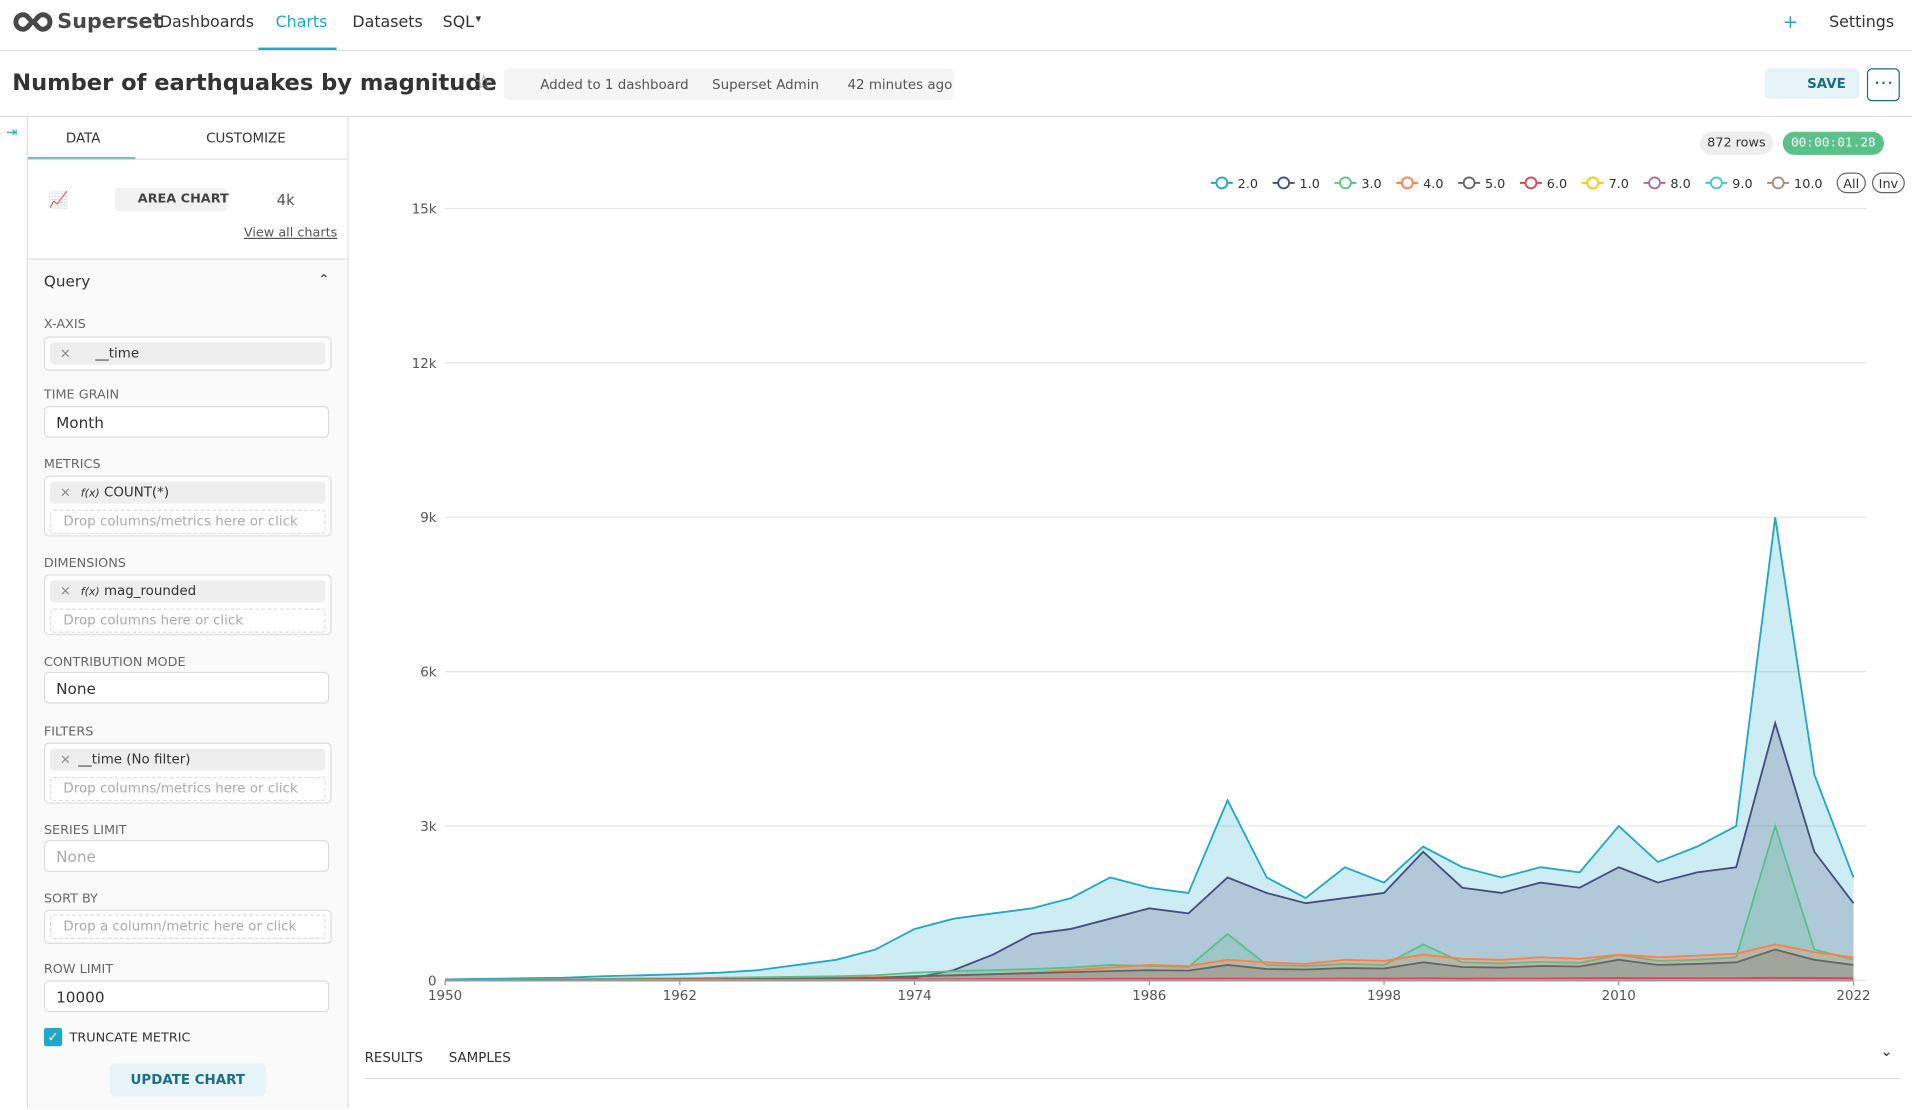 The width and height of the screenshot is (1912, 1110). I want to click on caret: ▾, so click(479, 19).